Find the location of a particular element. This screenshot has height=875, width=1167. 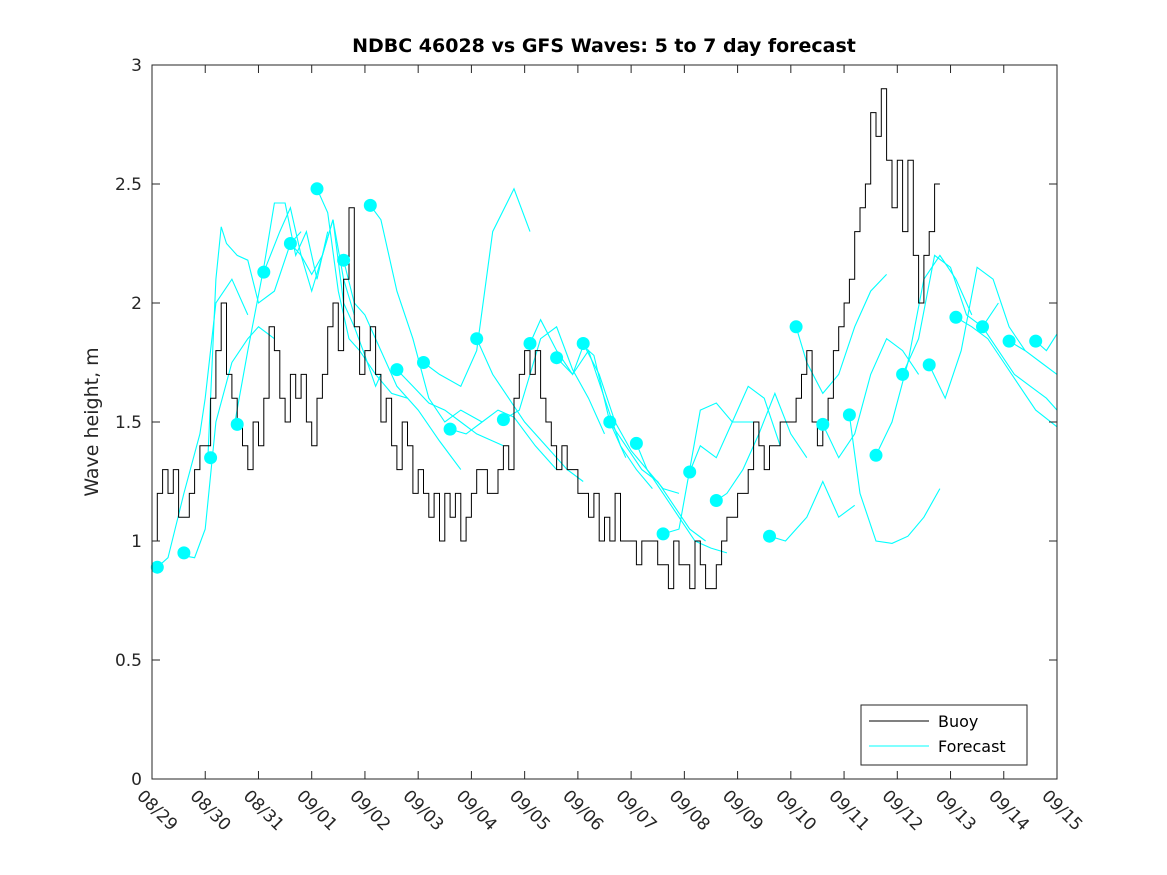

y-tick-label: 0.5 is located at coordinates (128, 661).